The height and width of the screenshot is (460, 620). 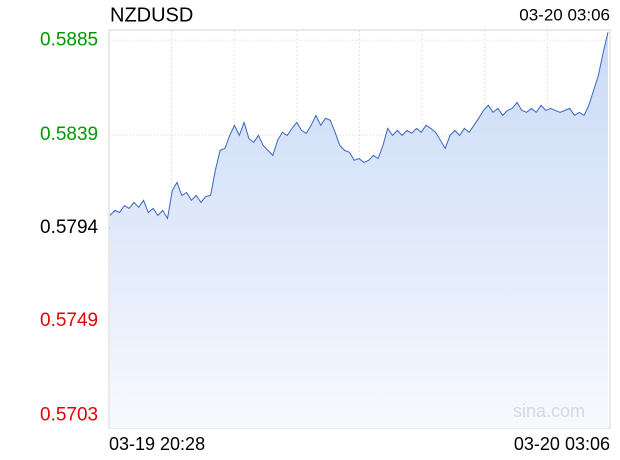 What do you see at coordinates (549, 411) in the screenshot?
I see `watermark: sina.com` at bounding box center [549, 411].